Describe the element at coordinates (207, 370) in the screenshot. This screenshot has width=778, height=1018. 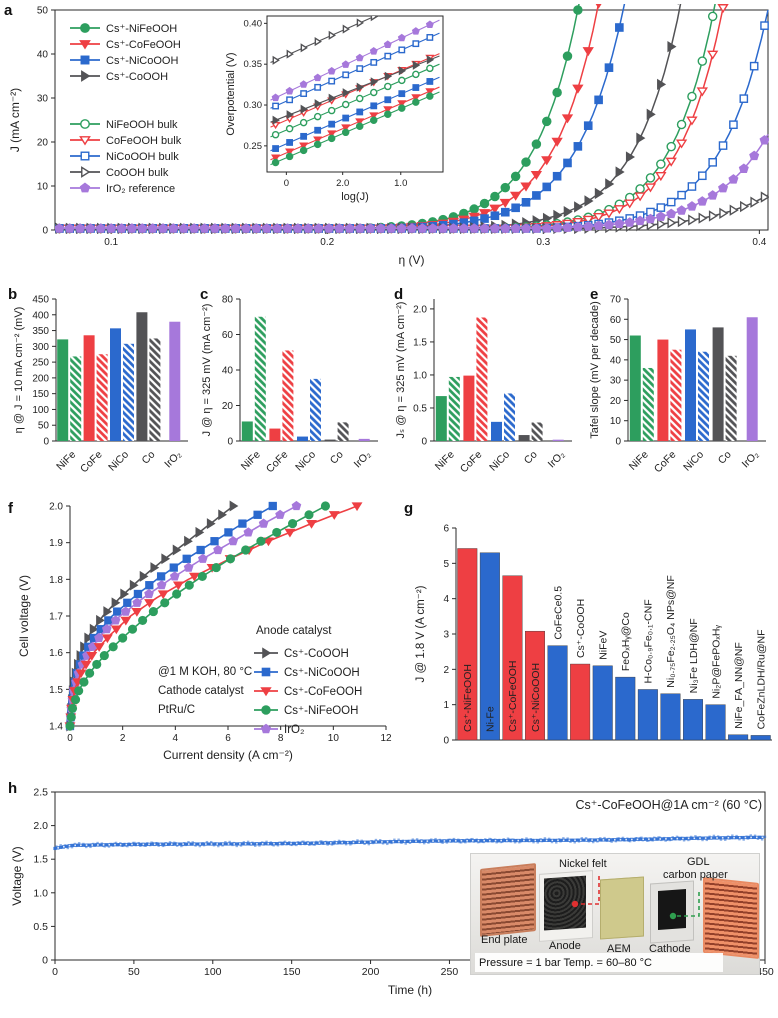
I see `y-axis-label: J @ η = 325 mV (mA cm⁻²)` at that location.